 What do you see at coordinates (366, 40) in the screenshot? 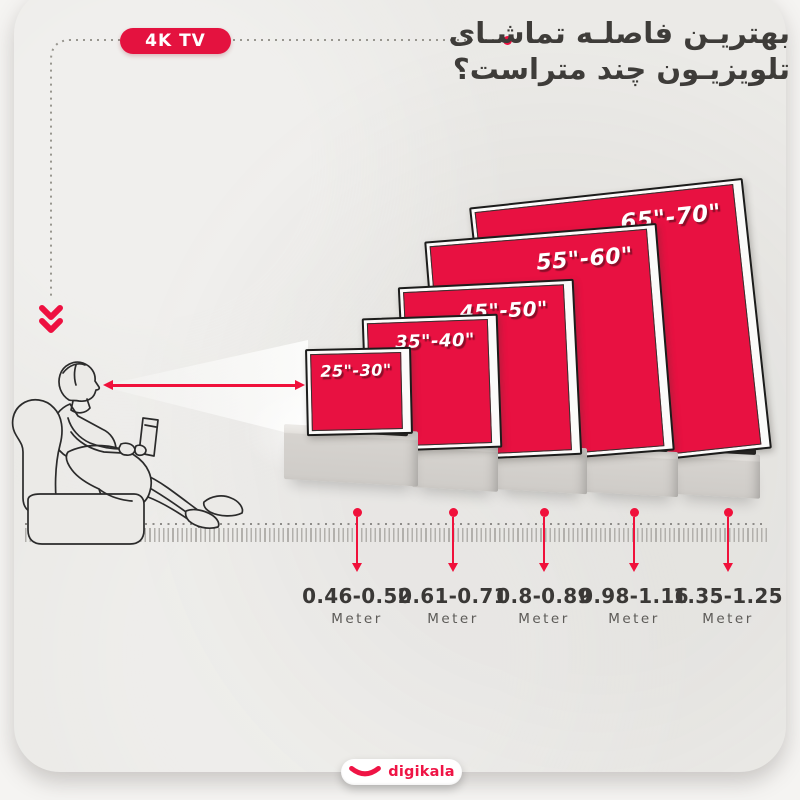
I see `dotted-connector-right` at bounding box center [366, 40].